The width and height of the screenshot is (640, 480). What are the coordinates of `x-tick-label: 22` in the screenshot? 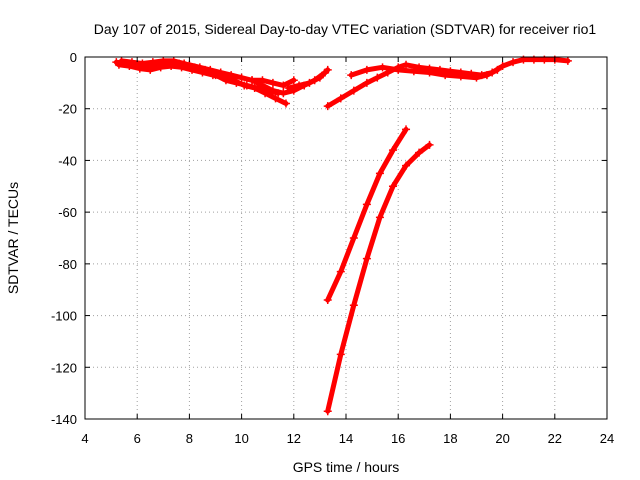 It's located at (555, 438).